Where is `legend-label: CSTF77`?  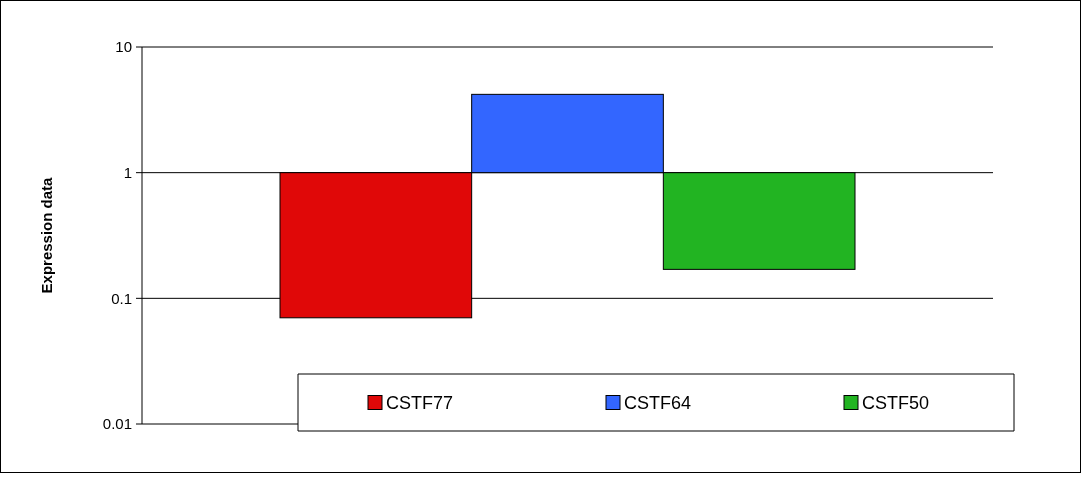 legend-label: CSTF77 is located at coordinates (420, 402).